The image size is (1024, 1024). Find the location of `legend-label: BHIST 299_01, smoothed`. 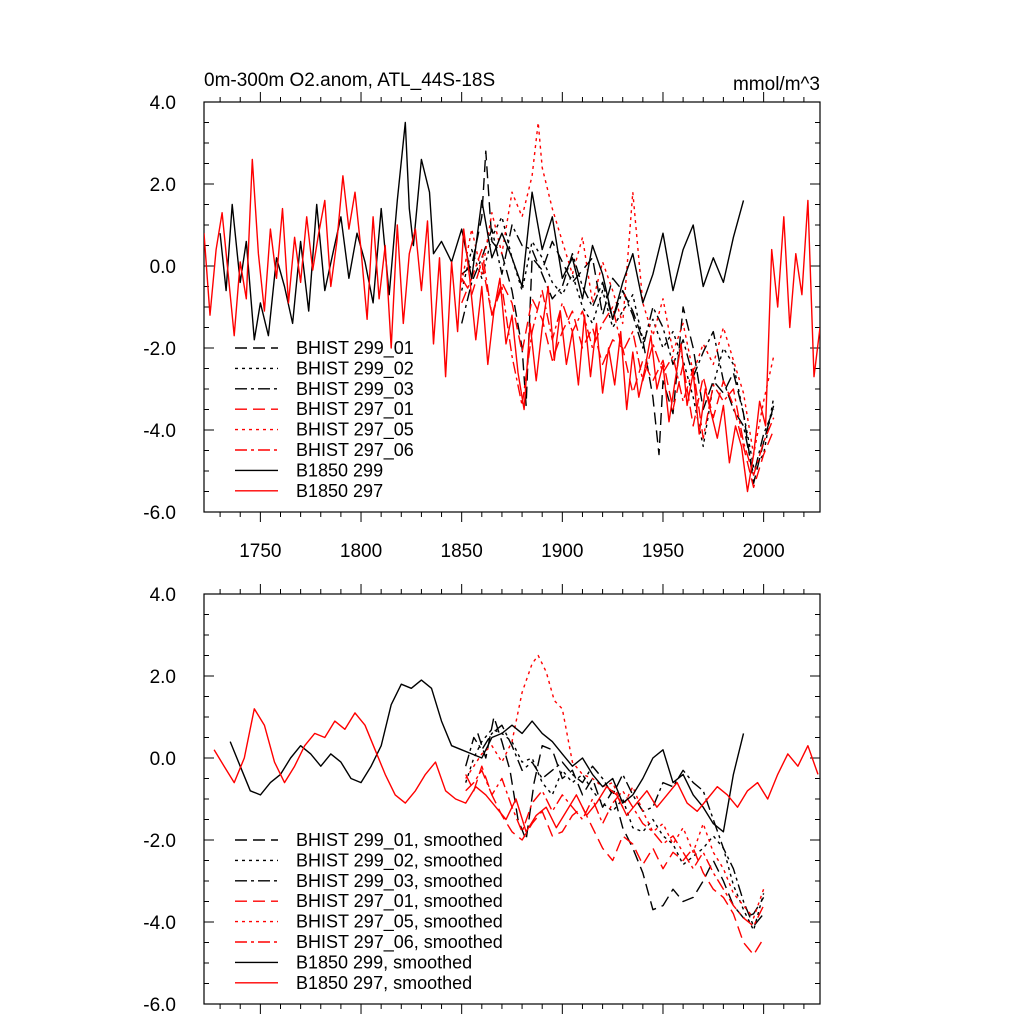

legend-label: BHIST 299_01, smoothed is located at coordinates (399, 840).